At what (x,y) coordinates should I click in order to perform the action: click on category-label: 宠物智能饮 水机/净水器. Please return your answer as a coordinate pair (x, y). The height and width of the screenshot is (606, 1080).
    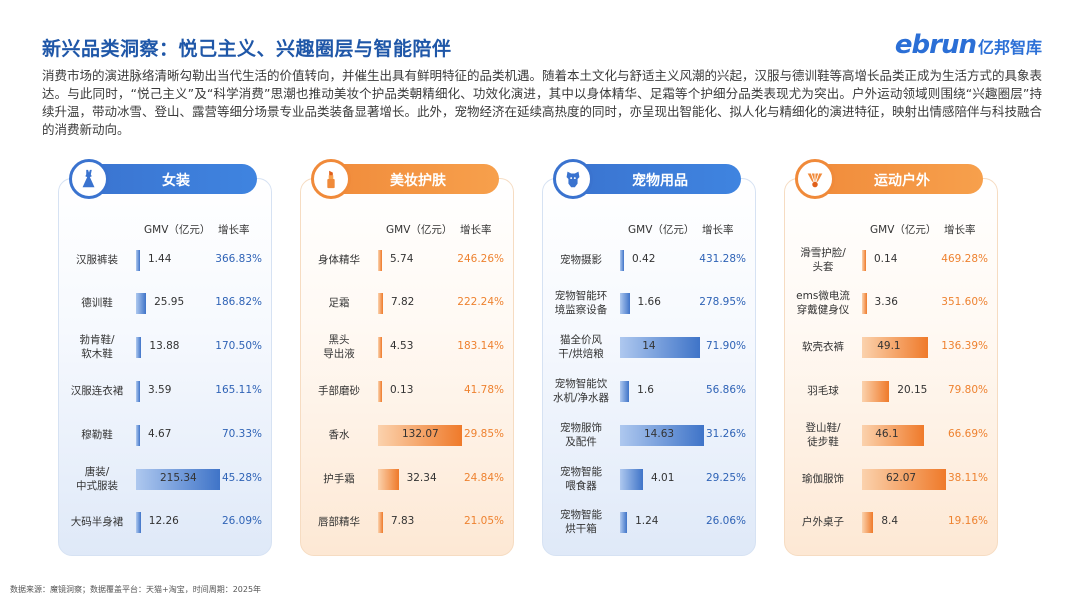
    Looking at the image, I should click on (581, 391).